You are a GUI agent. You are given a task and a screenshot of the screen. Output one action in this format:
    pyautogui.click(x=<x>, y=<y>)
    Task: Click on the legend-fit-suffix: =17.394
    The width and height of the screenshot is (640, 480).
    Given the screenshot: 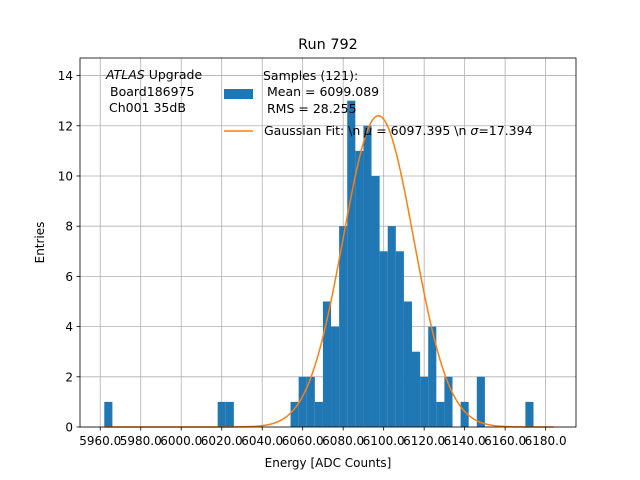 What is the action you would take?
    pyautogui.click(x=505, y=130)
    